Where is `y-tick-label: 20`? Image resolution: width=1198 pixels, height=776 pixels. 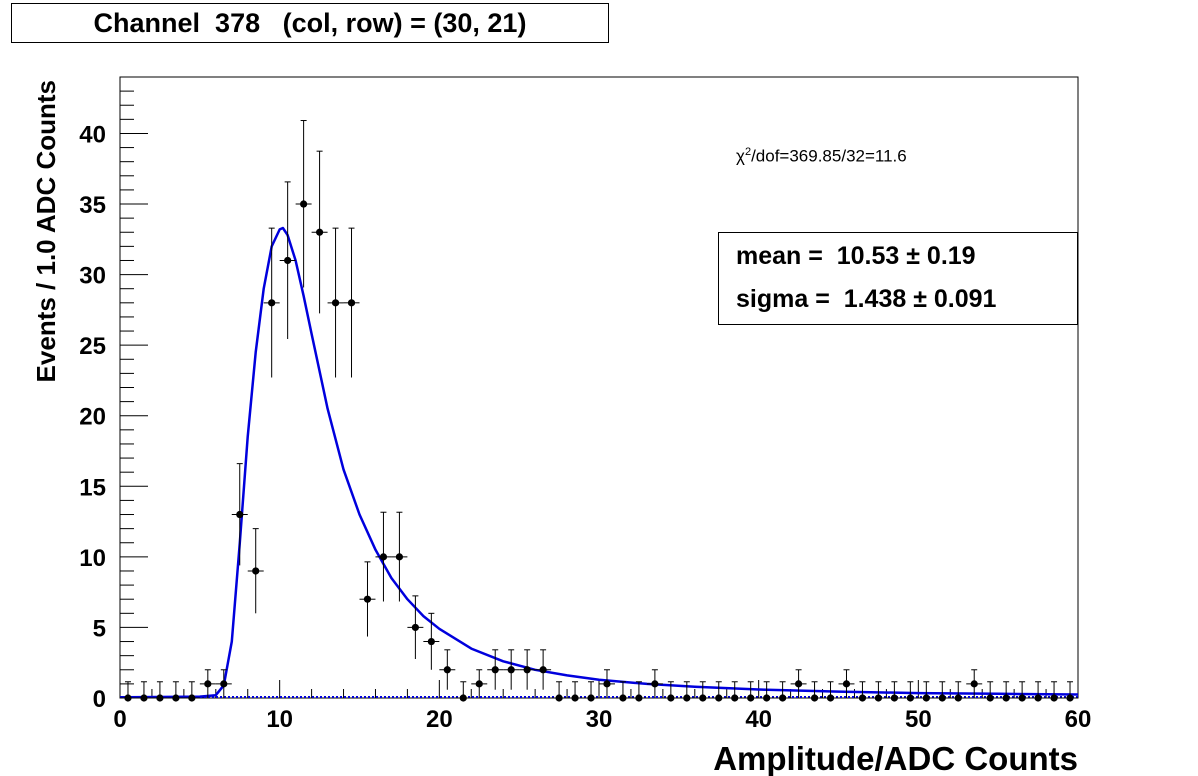 y-tick-label: 20 is located at coordinates (92, 417).